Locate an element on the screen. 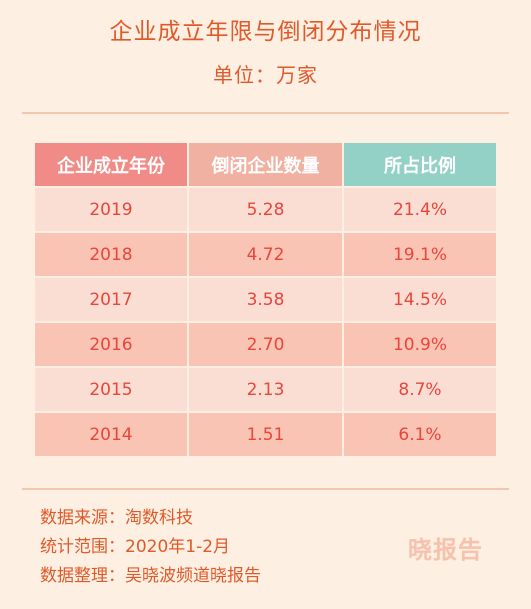  cell-count: 2.70 is located at coordinates (265, 344).